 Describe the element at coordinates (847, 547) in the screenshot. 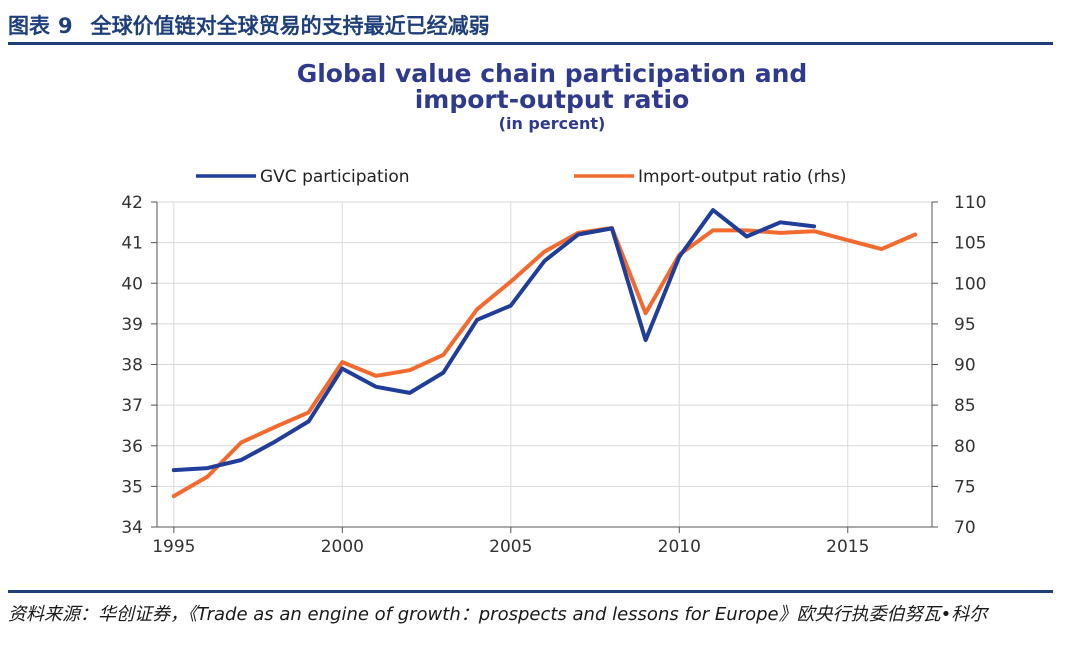

I see `x-tick-label: 2015` at that location.